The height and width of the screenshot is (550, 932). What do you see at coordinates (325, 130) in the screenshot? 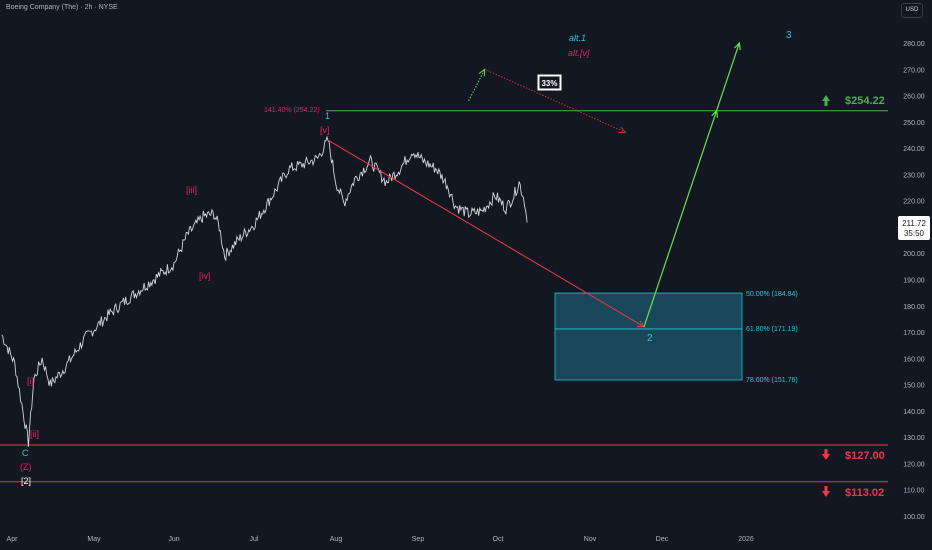
I see `wave-label-v: [v]` at bounding box center [325, 130].